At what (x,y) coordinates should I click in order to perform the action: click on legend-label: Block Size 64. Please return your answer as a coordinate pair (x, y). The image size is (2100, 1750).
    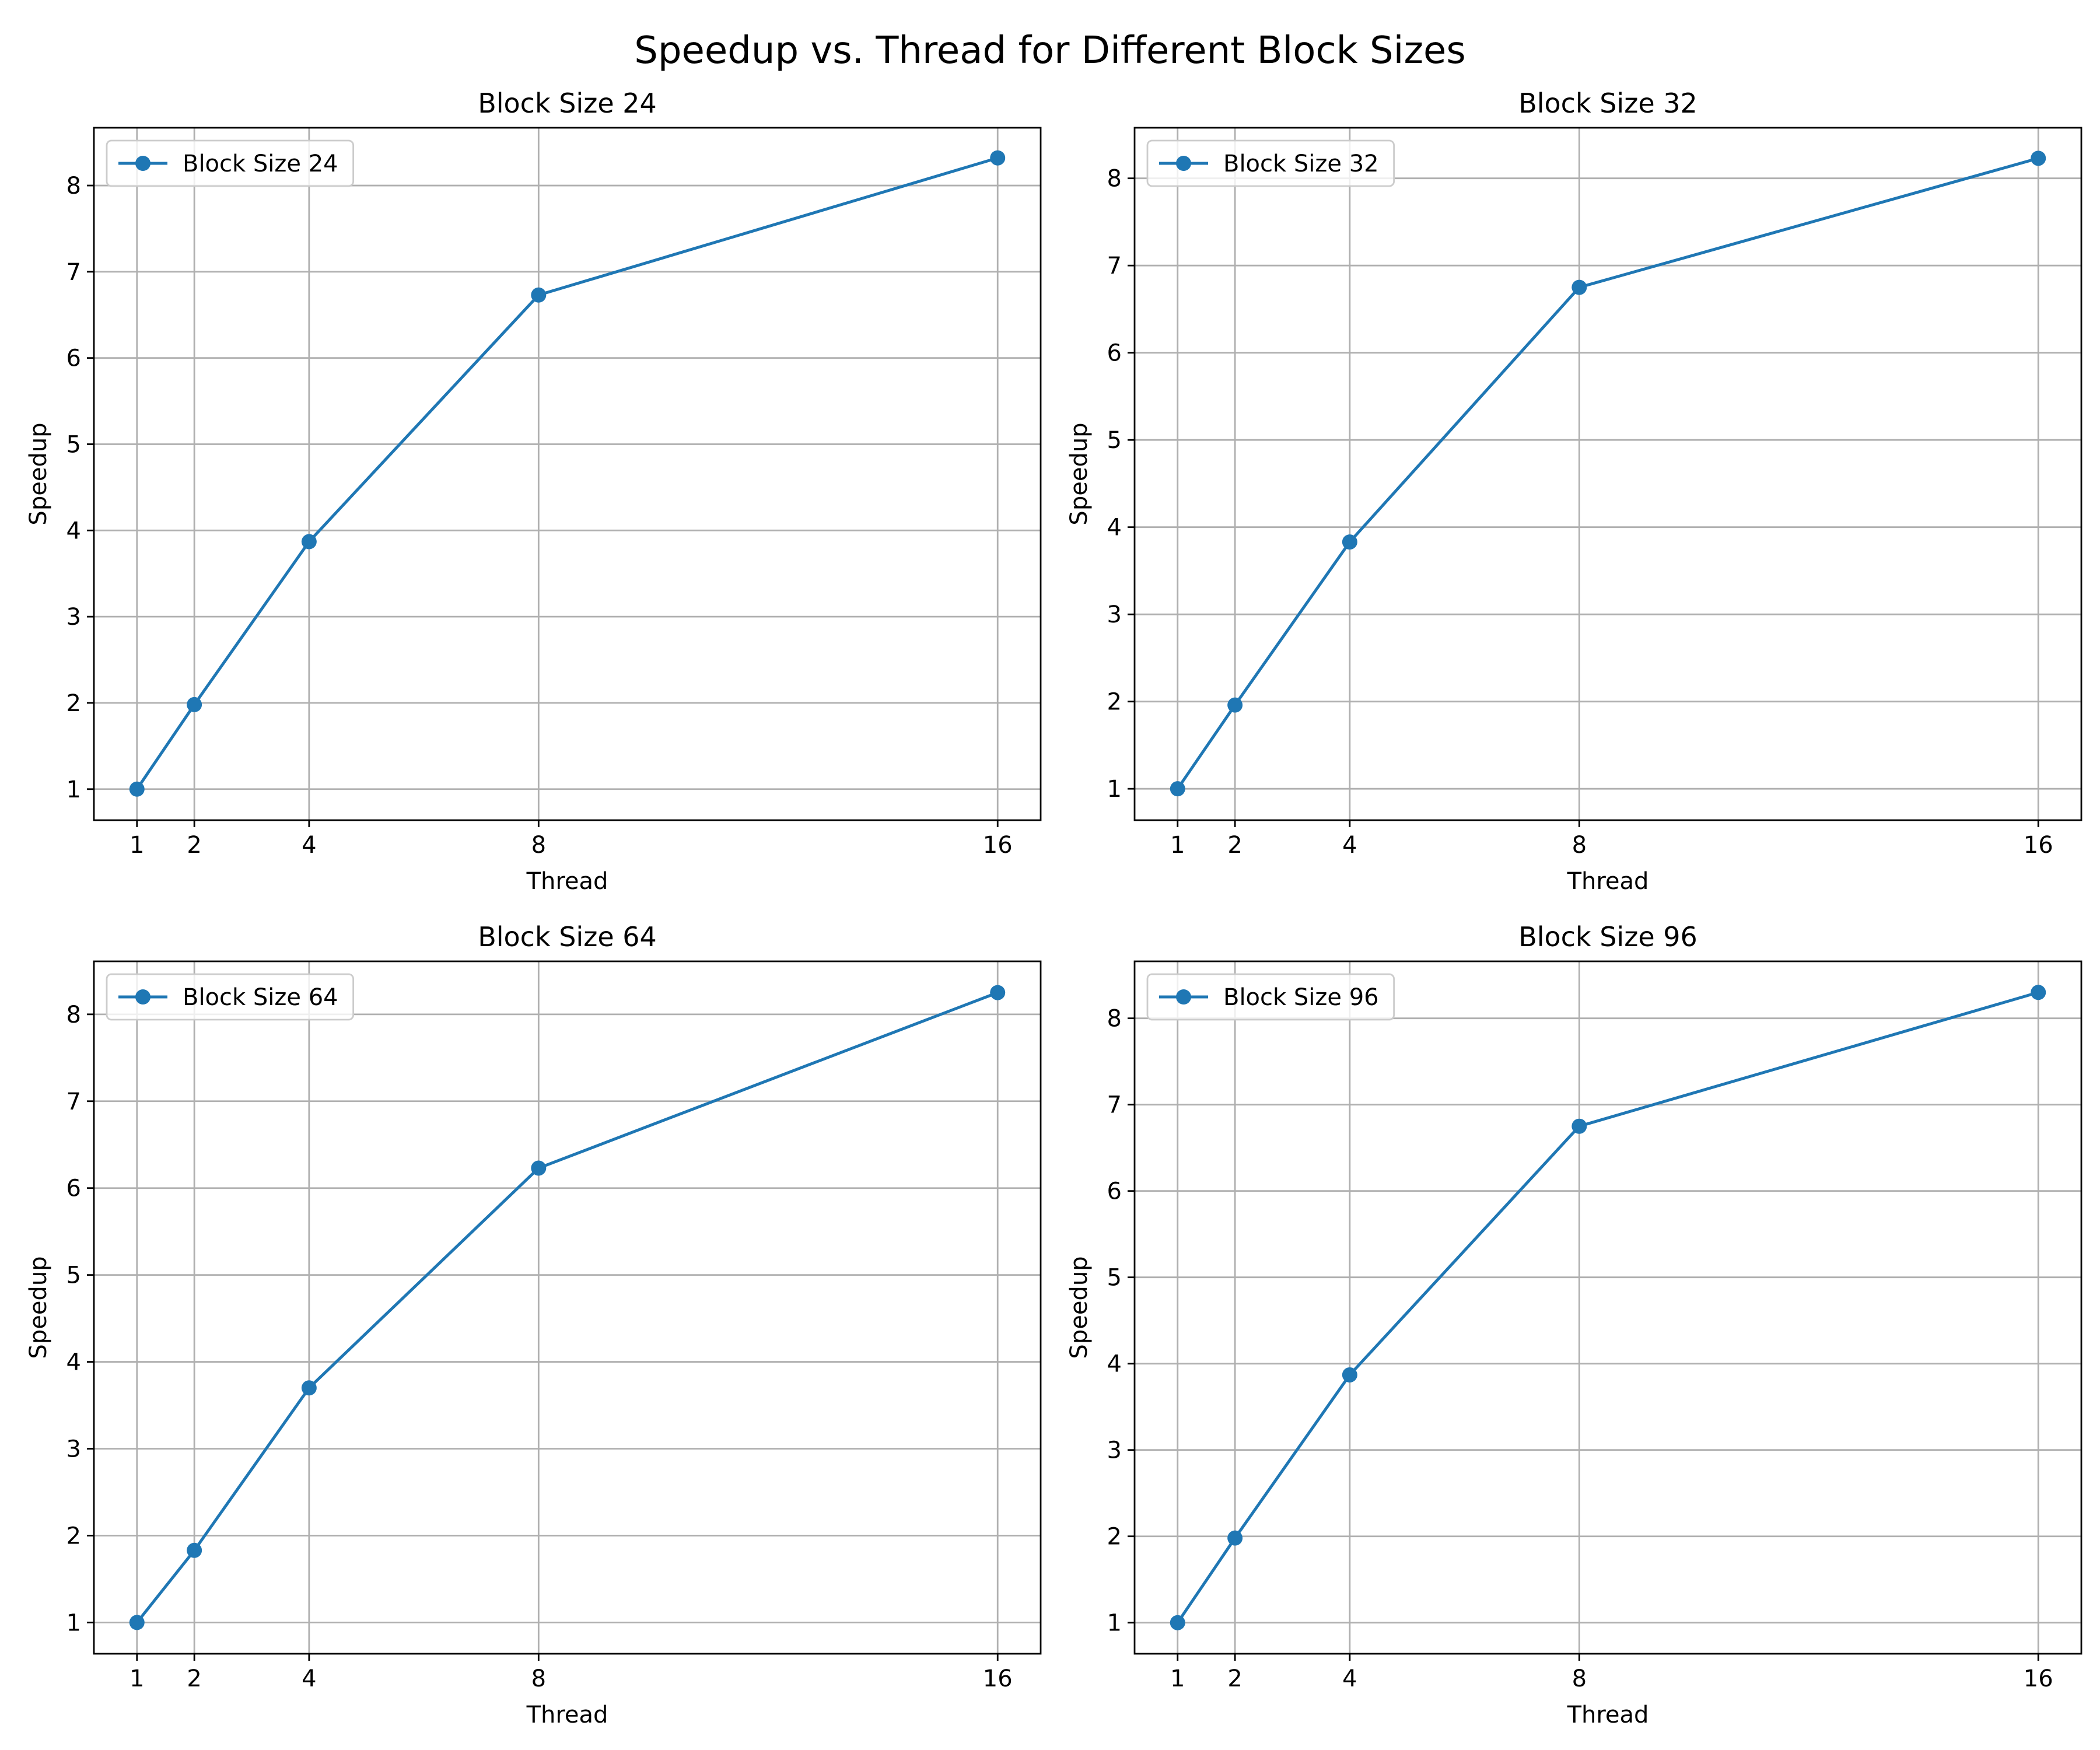
    Looking at the image, I should click on (260, 998).